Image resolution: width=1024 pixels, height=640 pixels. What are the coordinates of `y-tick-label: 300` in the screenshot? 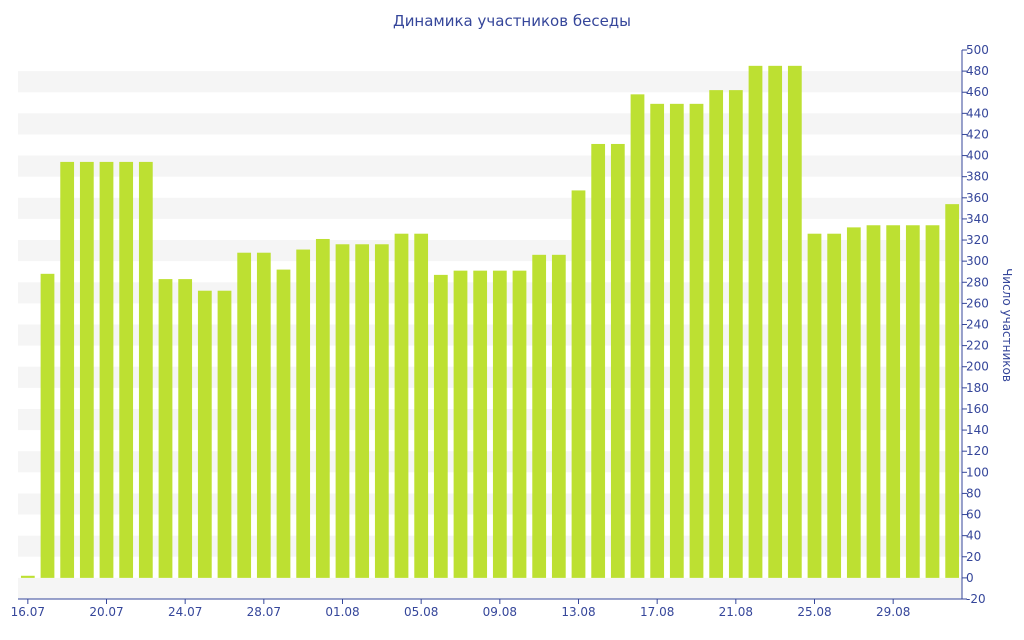 It's located at (977, 261).